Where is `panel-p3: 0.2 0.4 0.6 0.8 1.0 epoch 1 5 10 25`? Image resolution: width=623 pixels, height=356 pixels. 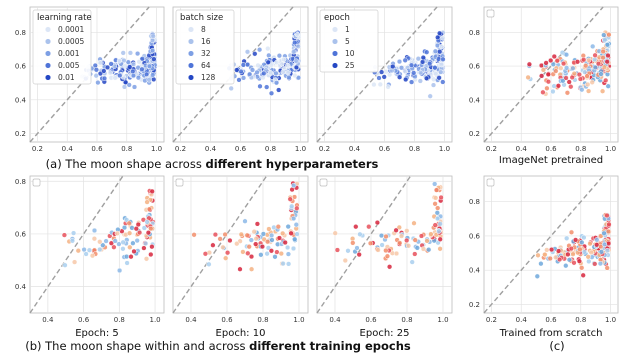
panel-p3: 0.2 0.4 0.6 0.8 1.0 epoch 1 5 10 25 is located at coordinates (384, 79).